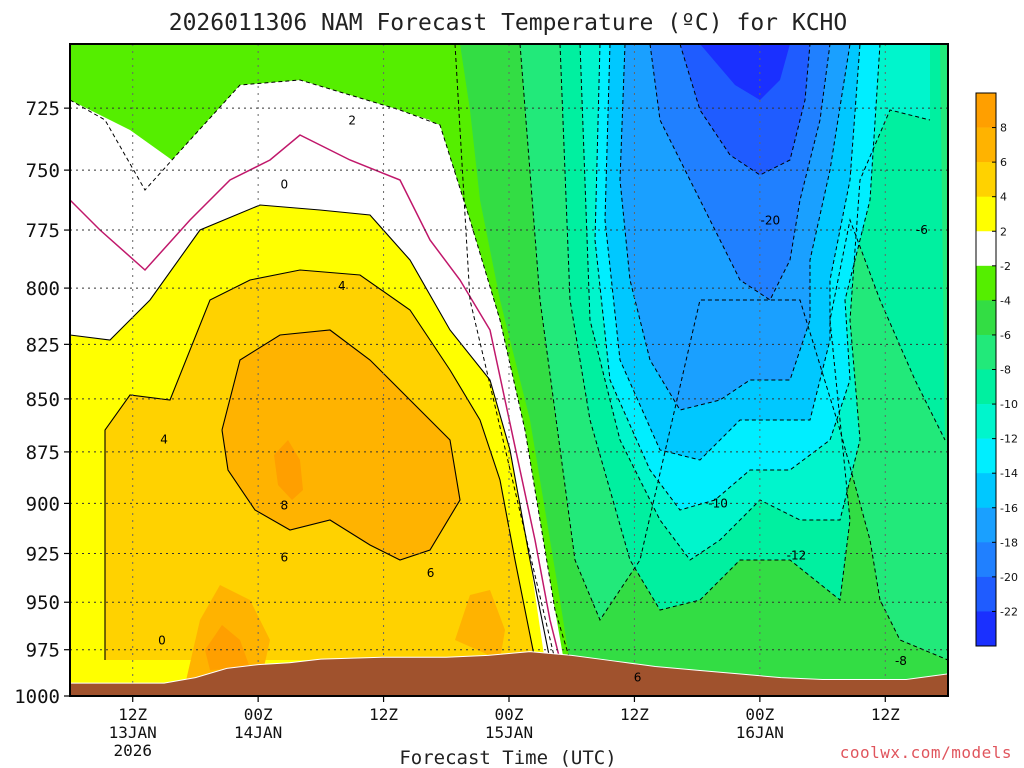 Image resolution: width=1024 pixels, height=768 pixels. What do you see at coordinates (43, 603) in the screenshot?
I see `y-tick-label: 950` at bounding box center [43, 603].